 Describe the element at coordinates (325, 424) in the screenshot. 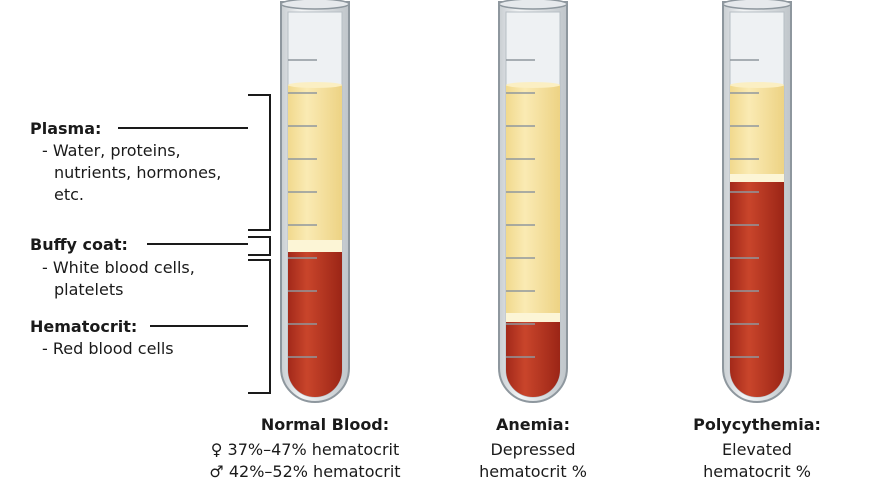

I see `tube-title: Normal Blood:` at that location.